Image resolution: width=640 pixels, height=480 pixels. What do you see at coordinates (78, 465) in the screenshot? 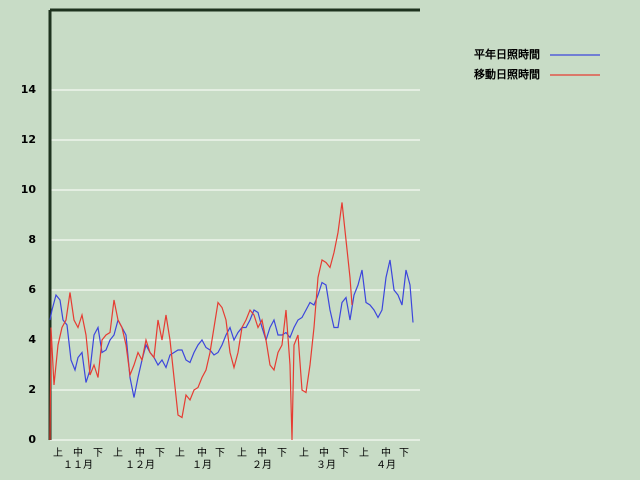
I see `x-group-label: １１月` at bounding box center [78, 465].